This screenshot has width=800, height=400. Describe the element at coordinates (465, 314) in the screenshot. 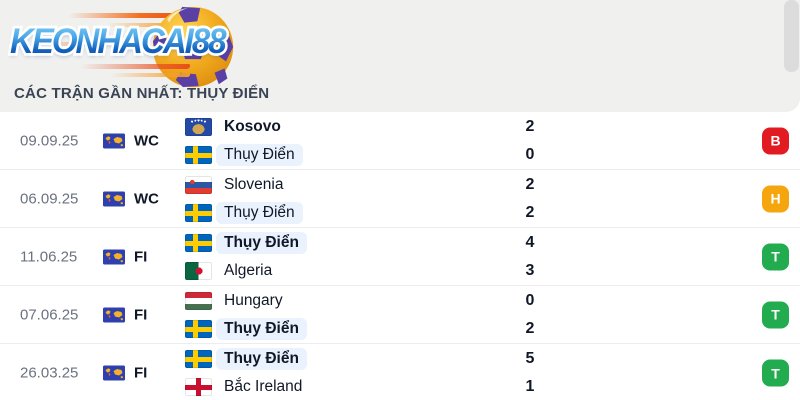

I see `teams: Hungary 0 Thụy Điển 2` at that location.